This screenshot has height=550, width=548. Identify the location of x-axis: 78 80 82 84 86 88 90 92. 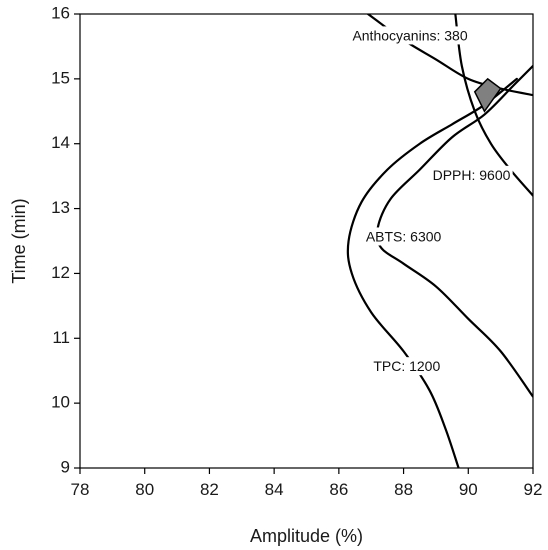
(307, 483).